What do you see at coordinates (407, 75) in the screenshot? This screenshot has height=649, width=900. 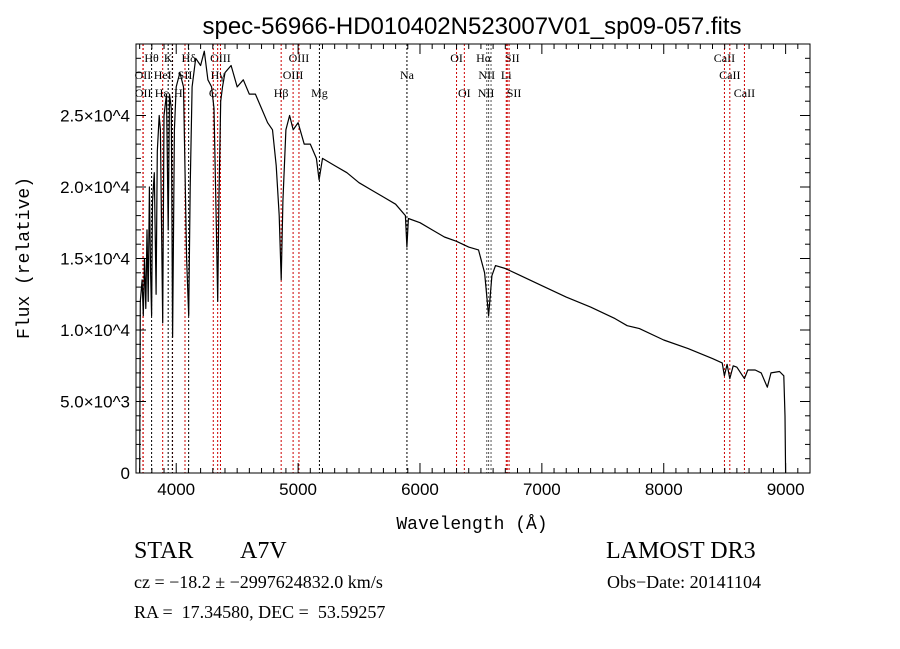 I see `line-marker-label: Na` at bounding box center [407, 75].